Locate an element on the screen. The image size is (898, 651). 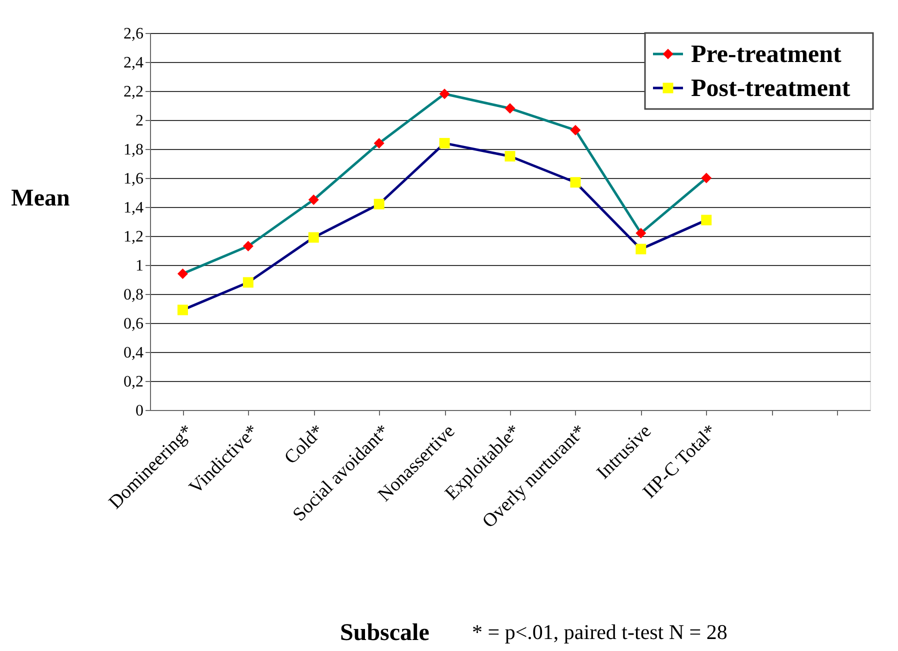
text: * = p<.01, paired t-test N = 28 is located at coordinates (600, 632).